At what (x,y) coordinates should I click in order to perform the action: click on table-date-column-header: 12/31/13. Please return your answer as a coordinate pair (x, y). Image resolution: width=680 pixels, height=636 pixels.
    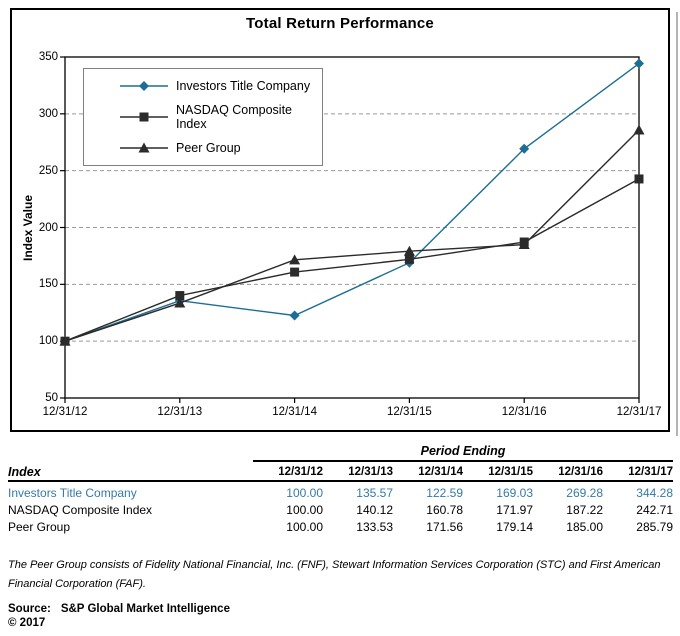
    Looking at the image, I should click on (370, 472).